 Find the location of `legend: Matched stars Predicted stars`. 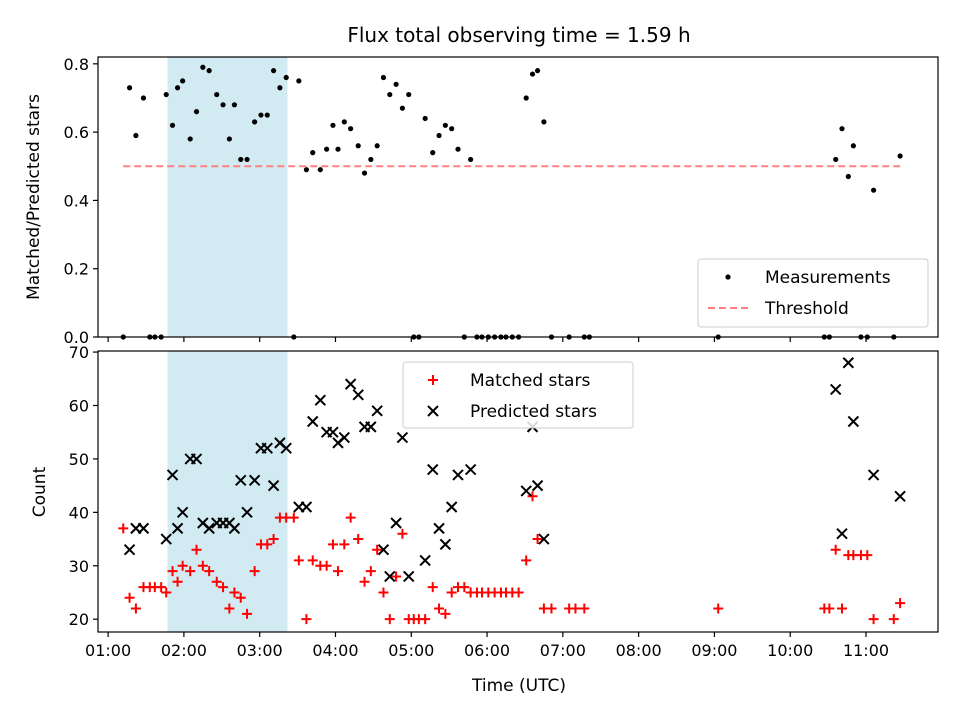

legend: Matched stars Predicted stars is located at coordinates (518, 395).